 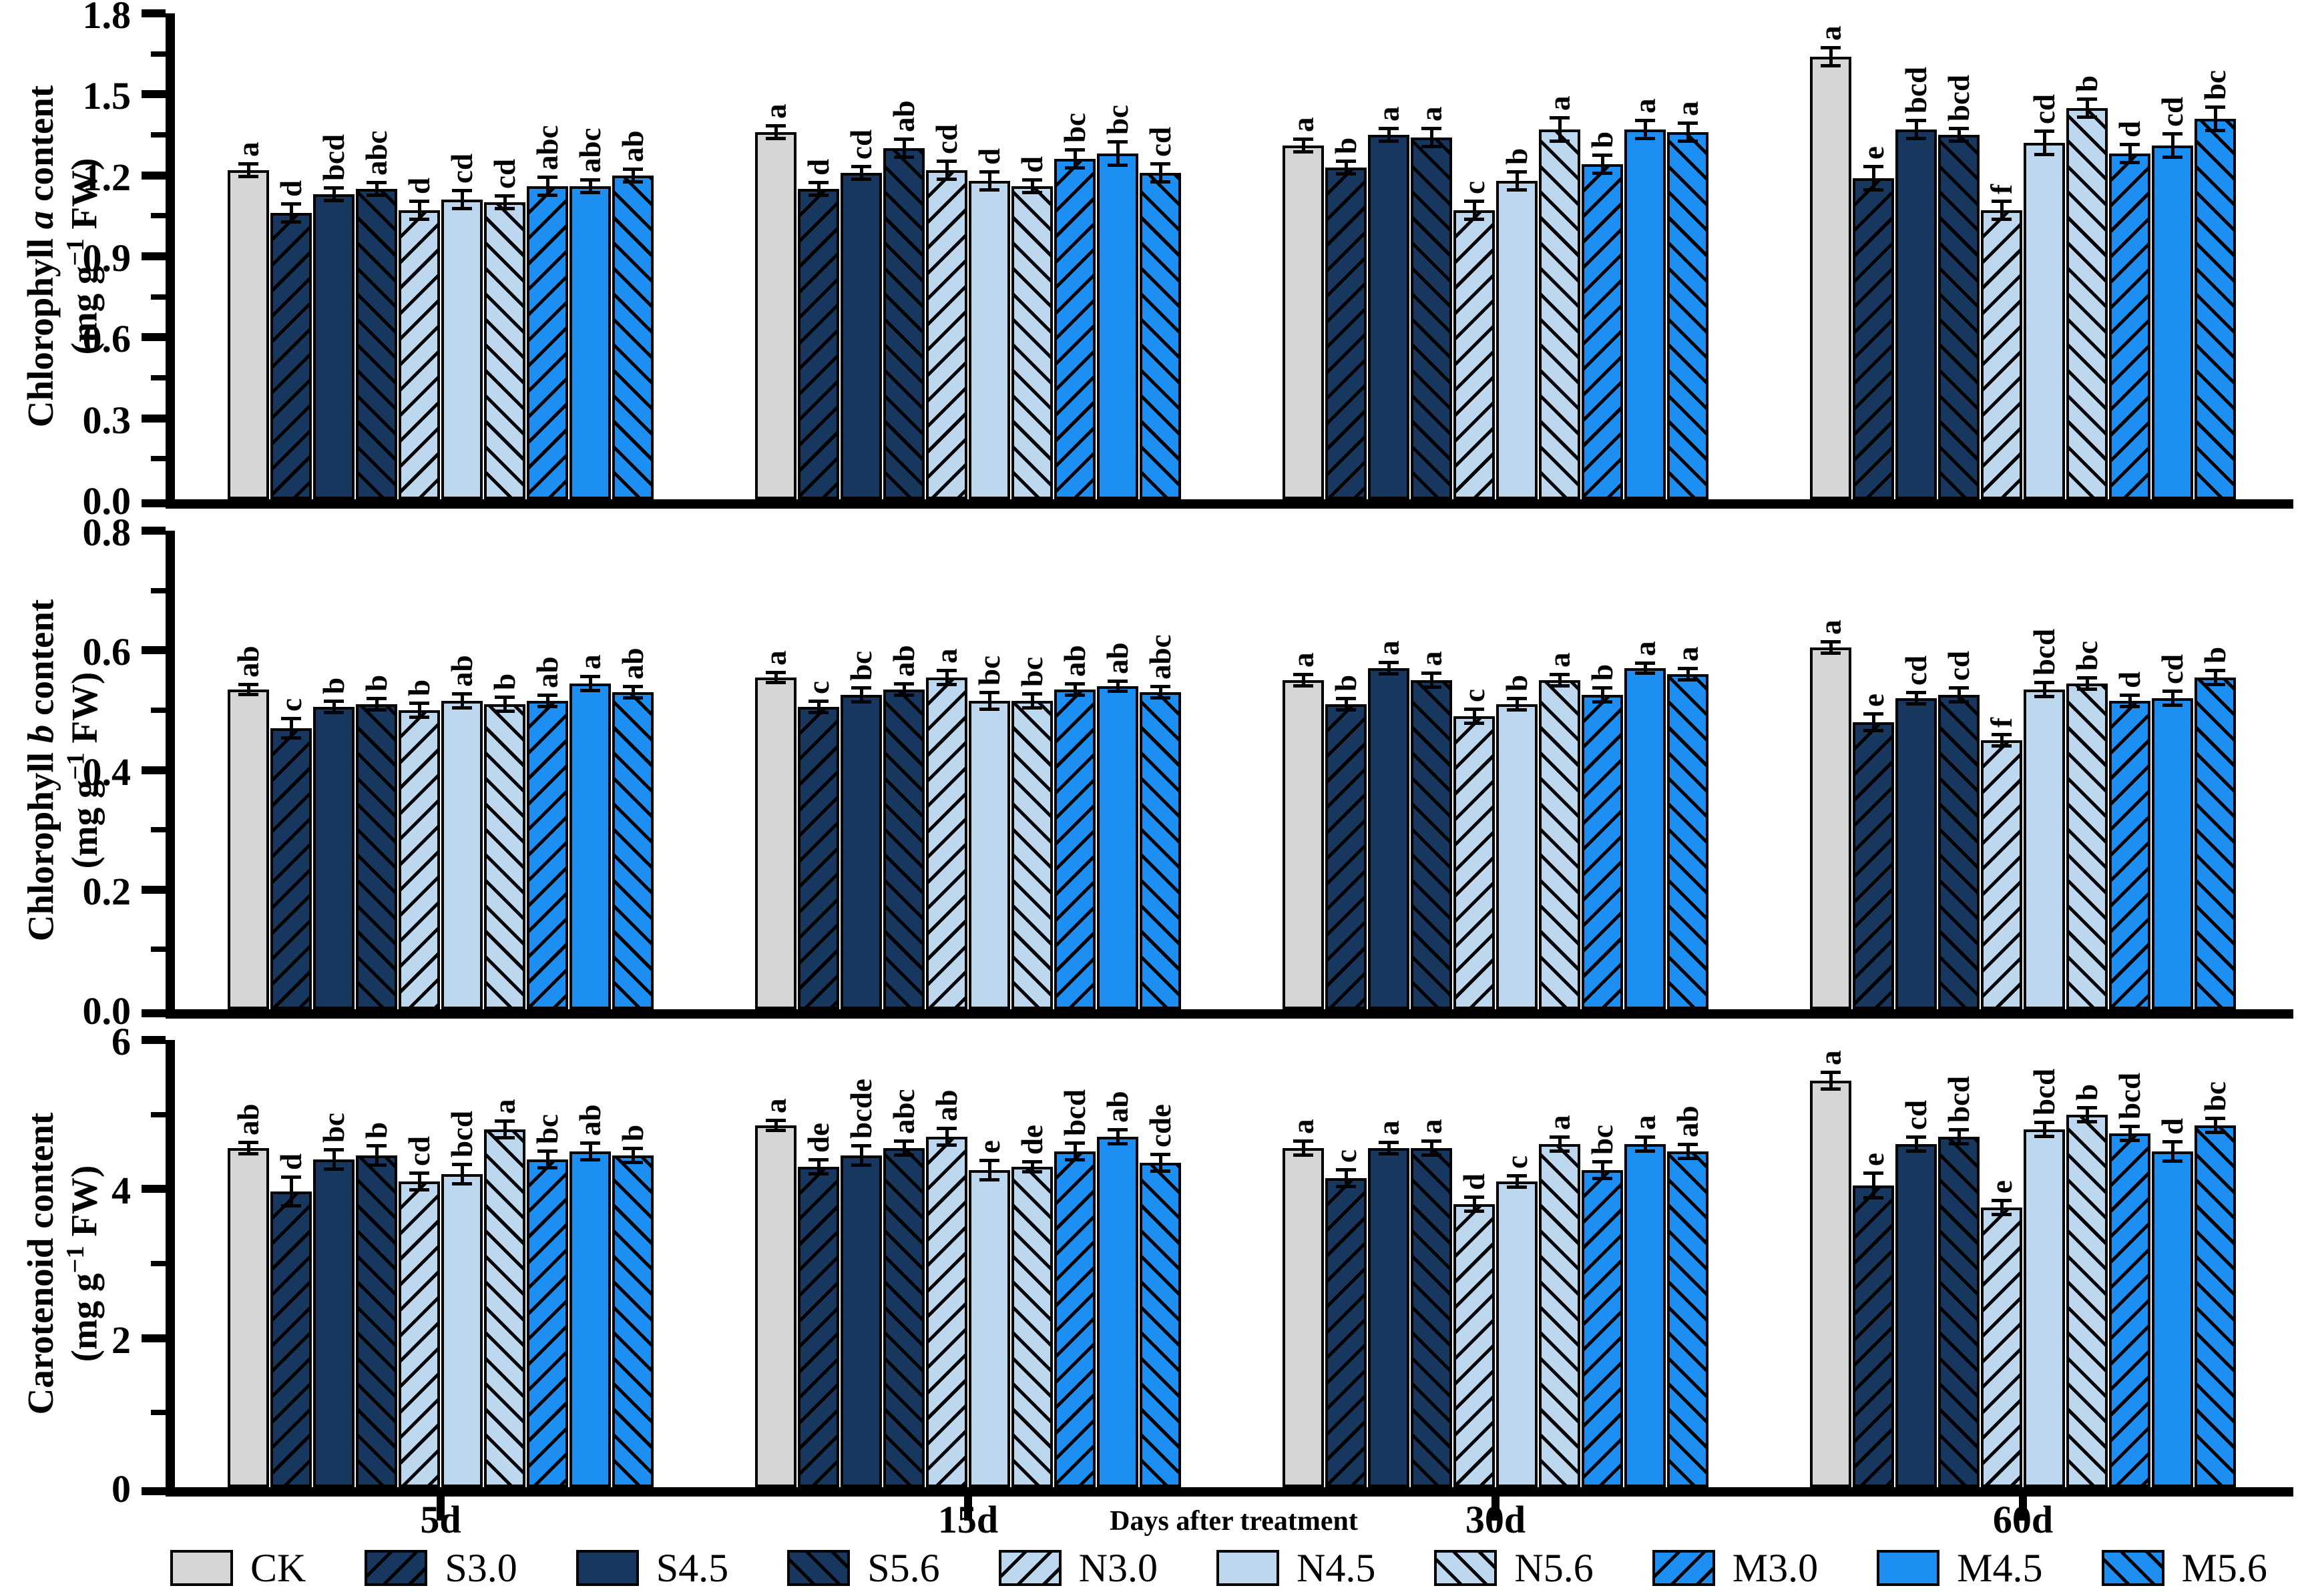 What do you see at coordinates (1602, 1328) in the screenshot?
I see `bar-M3.0-30d` at bounding box center [1602, 1328].